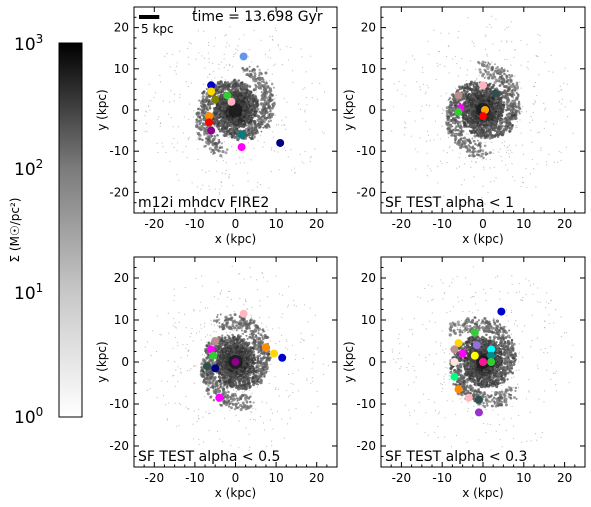  What do you see at coordinates (28, 168) in the screenshot?
I see `colorbar-tick-100: 10²` at bounding box center [28, 168].